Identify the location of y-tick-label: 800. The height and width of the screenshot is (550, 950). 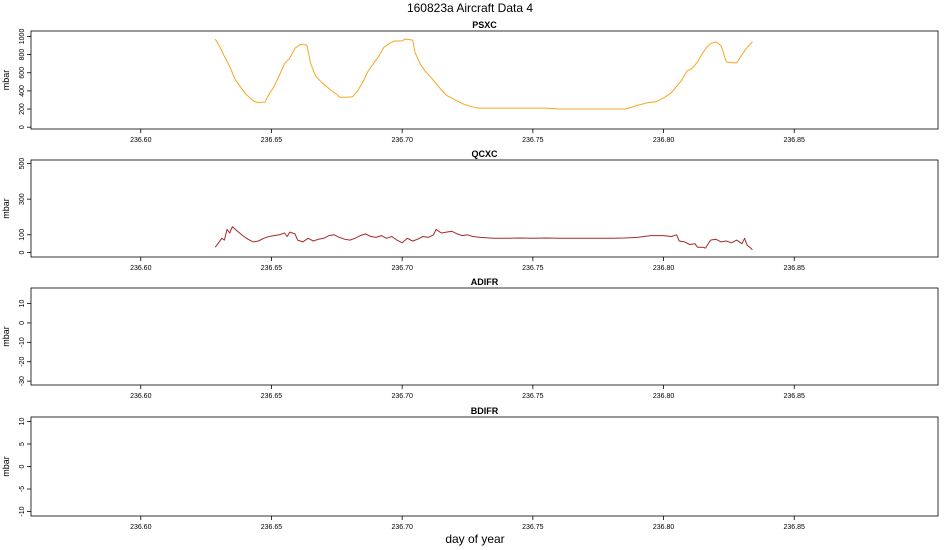
(22, 55).